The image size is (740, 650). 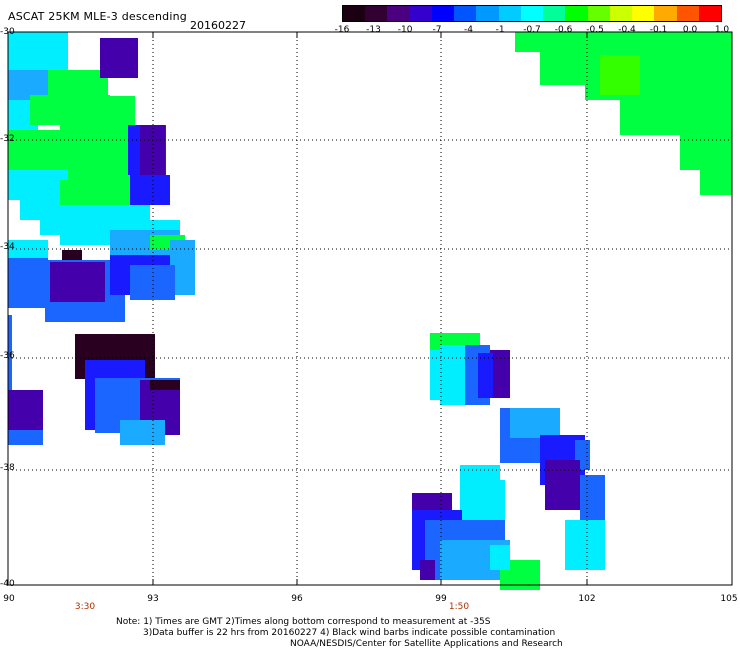 I want to click on lon-label: 99, so click(x=441, y=599).